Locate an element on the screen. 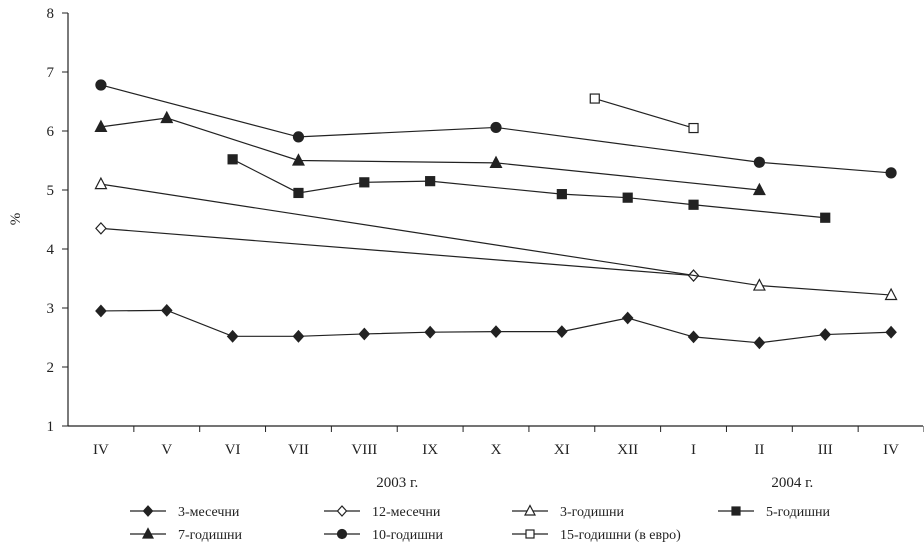 The height and width of the screenshot is (554, 924). series-12-месечни is located at coordinates (397, 251).